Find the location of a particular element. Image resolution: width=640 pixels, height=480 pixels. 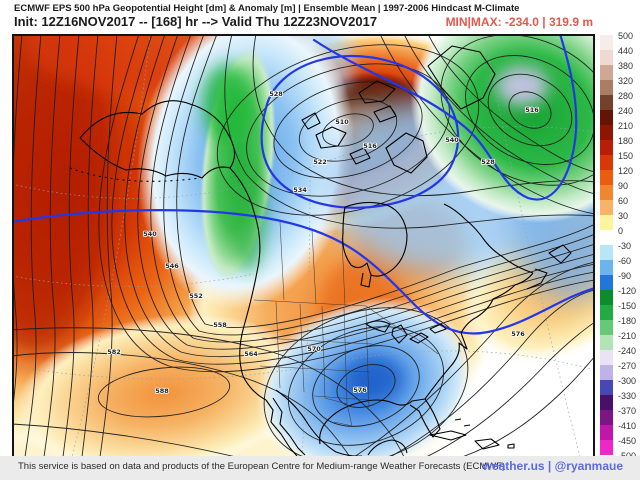

colorbar-label: -150 is located at coordinates (627, 306).